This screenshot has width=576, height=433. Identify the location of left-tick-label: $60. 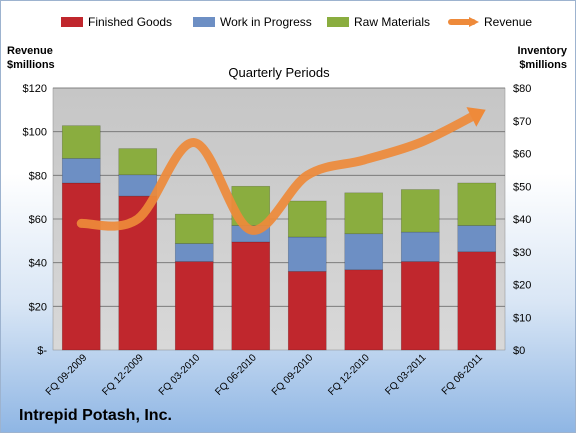
(38, 220).